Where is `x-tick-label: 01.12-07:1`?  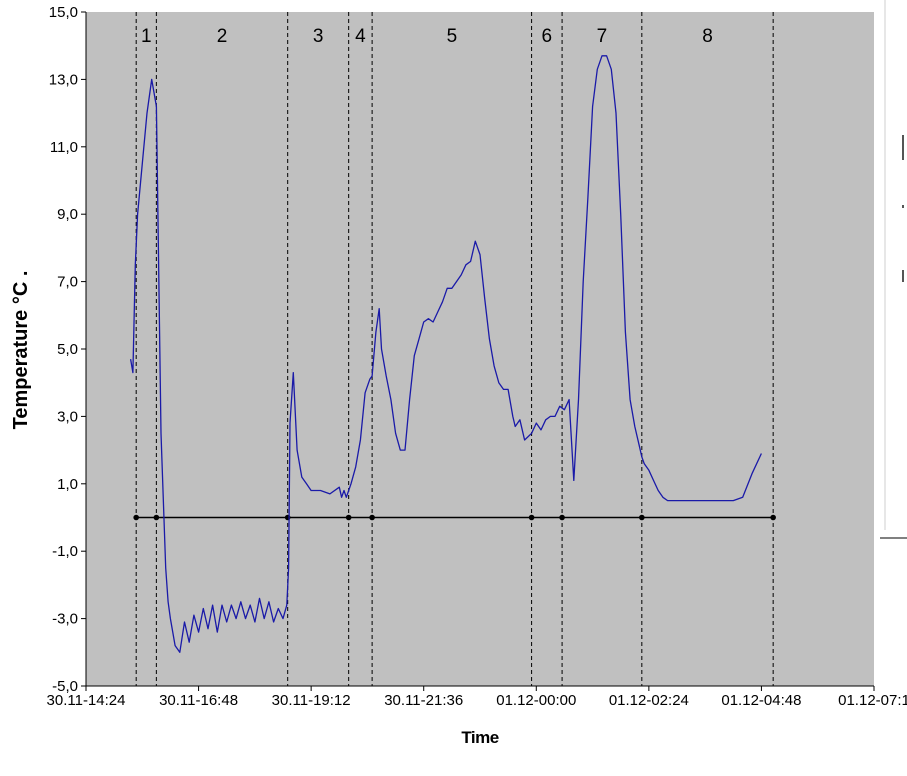 x-tick-label: 01.12-07:1 is located at coordinates (872, 700).